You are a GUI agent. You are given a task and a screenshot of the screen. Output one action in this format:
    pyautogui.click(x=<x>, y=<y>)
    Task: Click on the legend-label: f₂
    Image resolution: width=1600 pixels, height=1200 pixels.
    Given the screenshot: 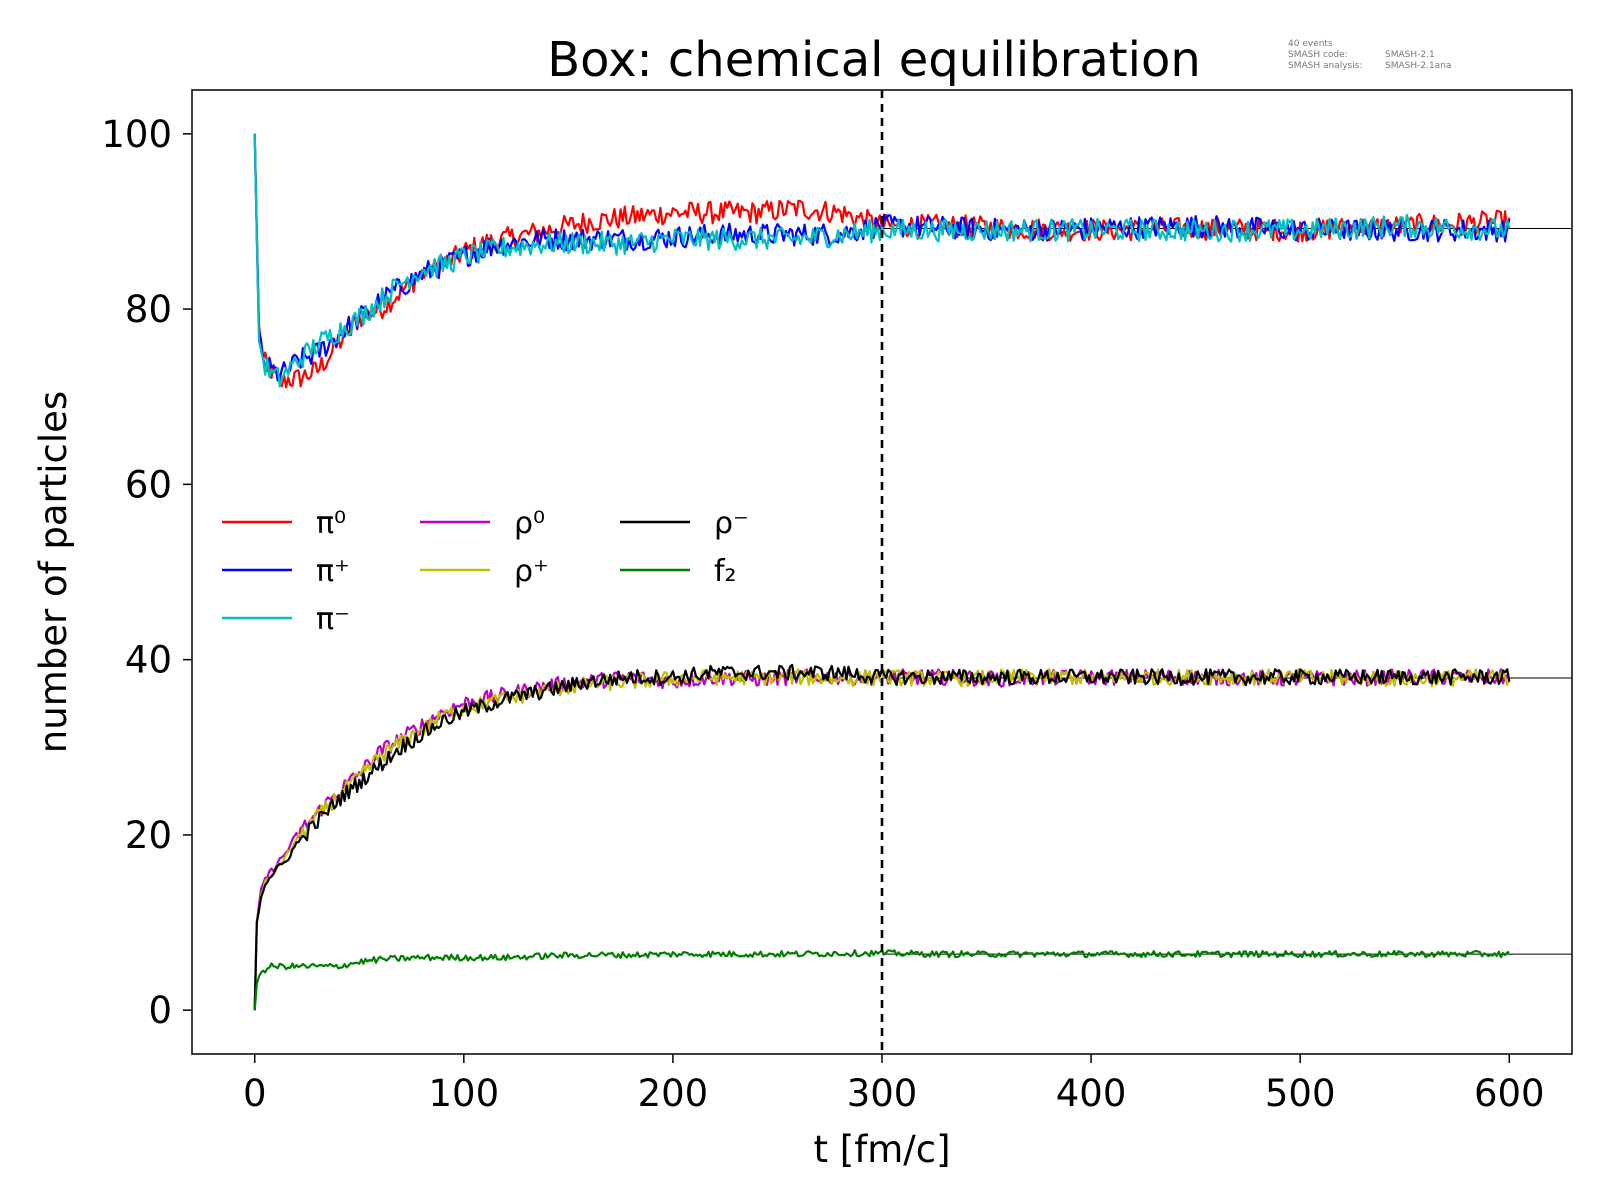 What is the action you would take?
    pyautogui.click(x=725, y=571)
    